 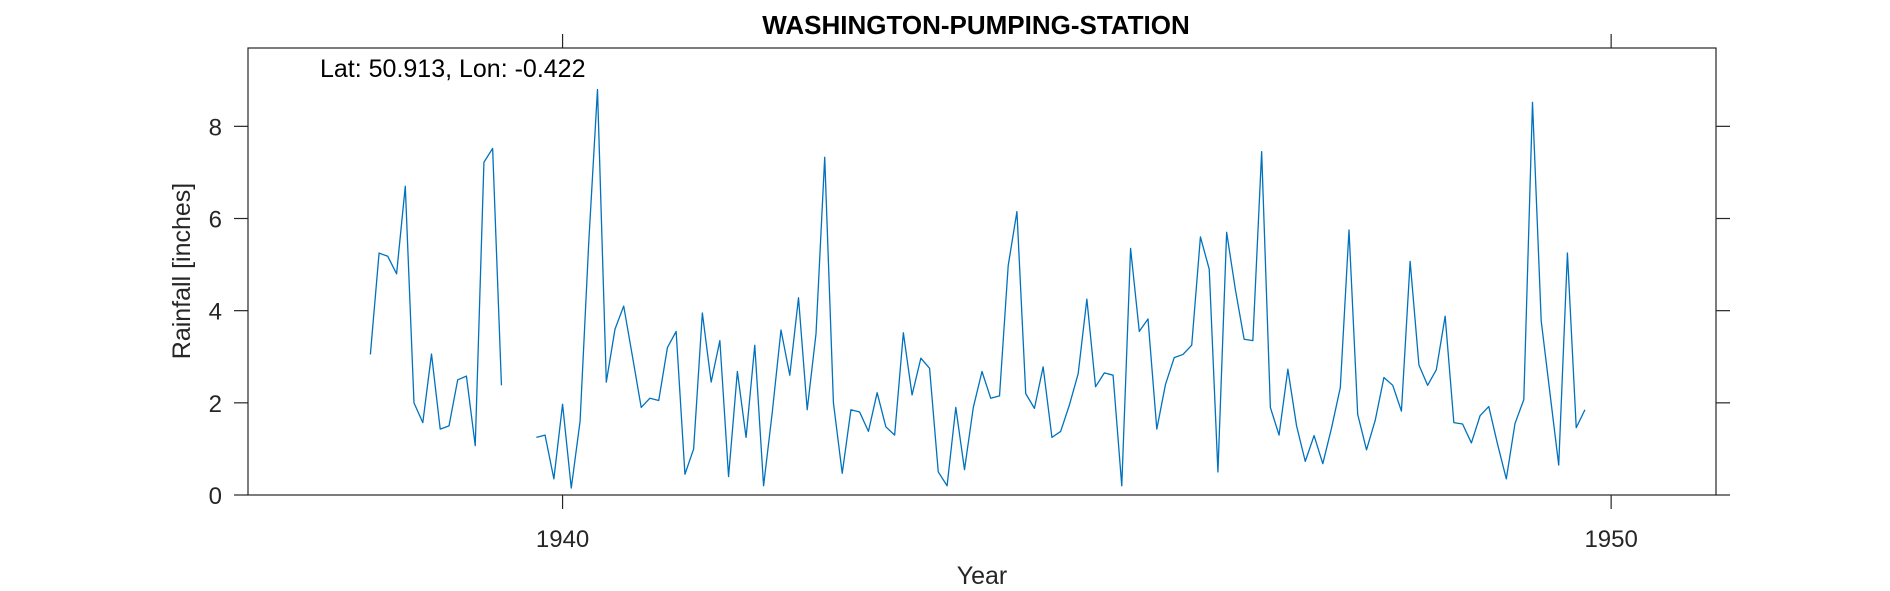 I want to click on x-tick-label: 1940, so click(x=562, y=539).